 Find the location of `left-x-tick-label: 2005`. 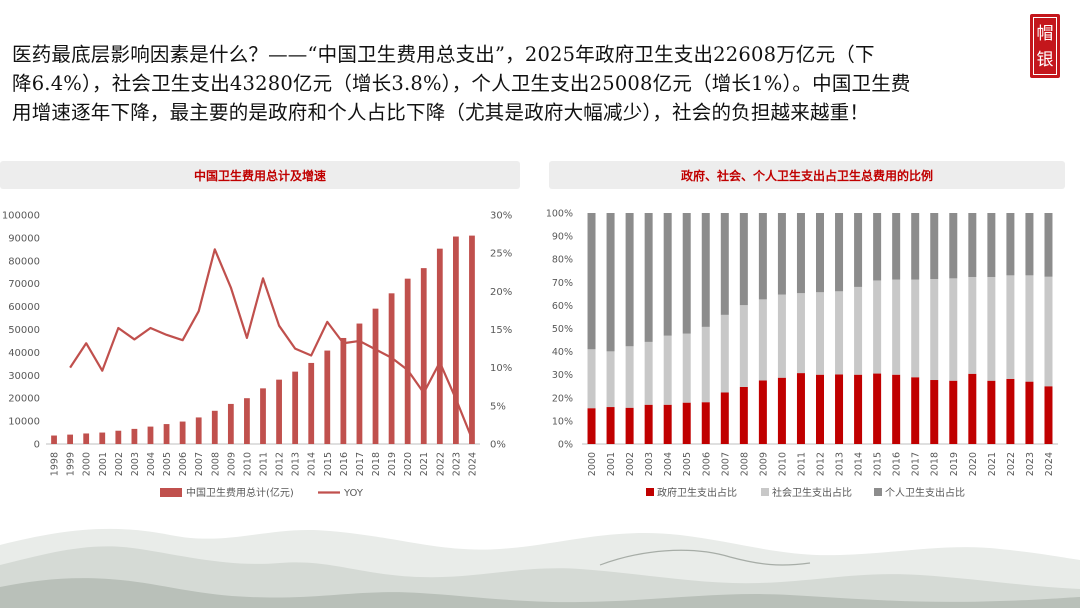

left-x-tick-label: 2005 is located at coordinates (167, 464).